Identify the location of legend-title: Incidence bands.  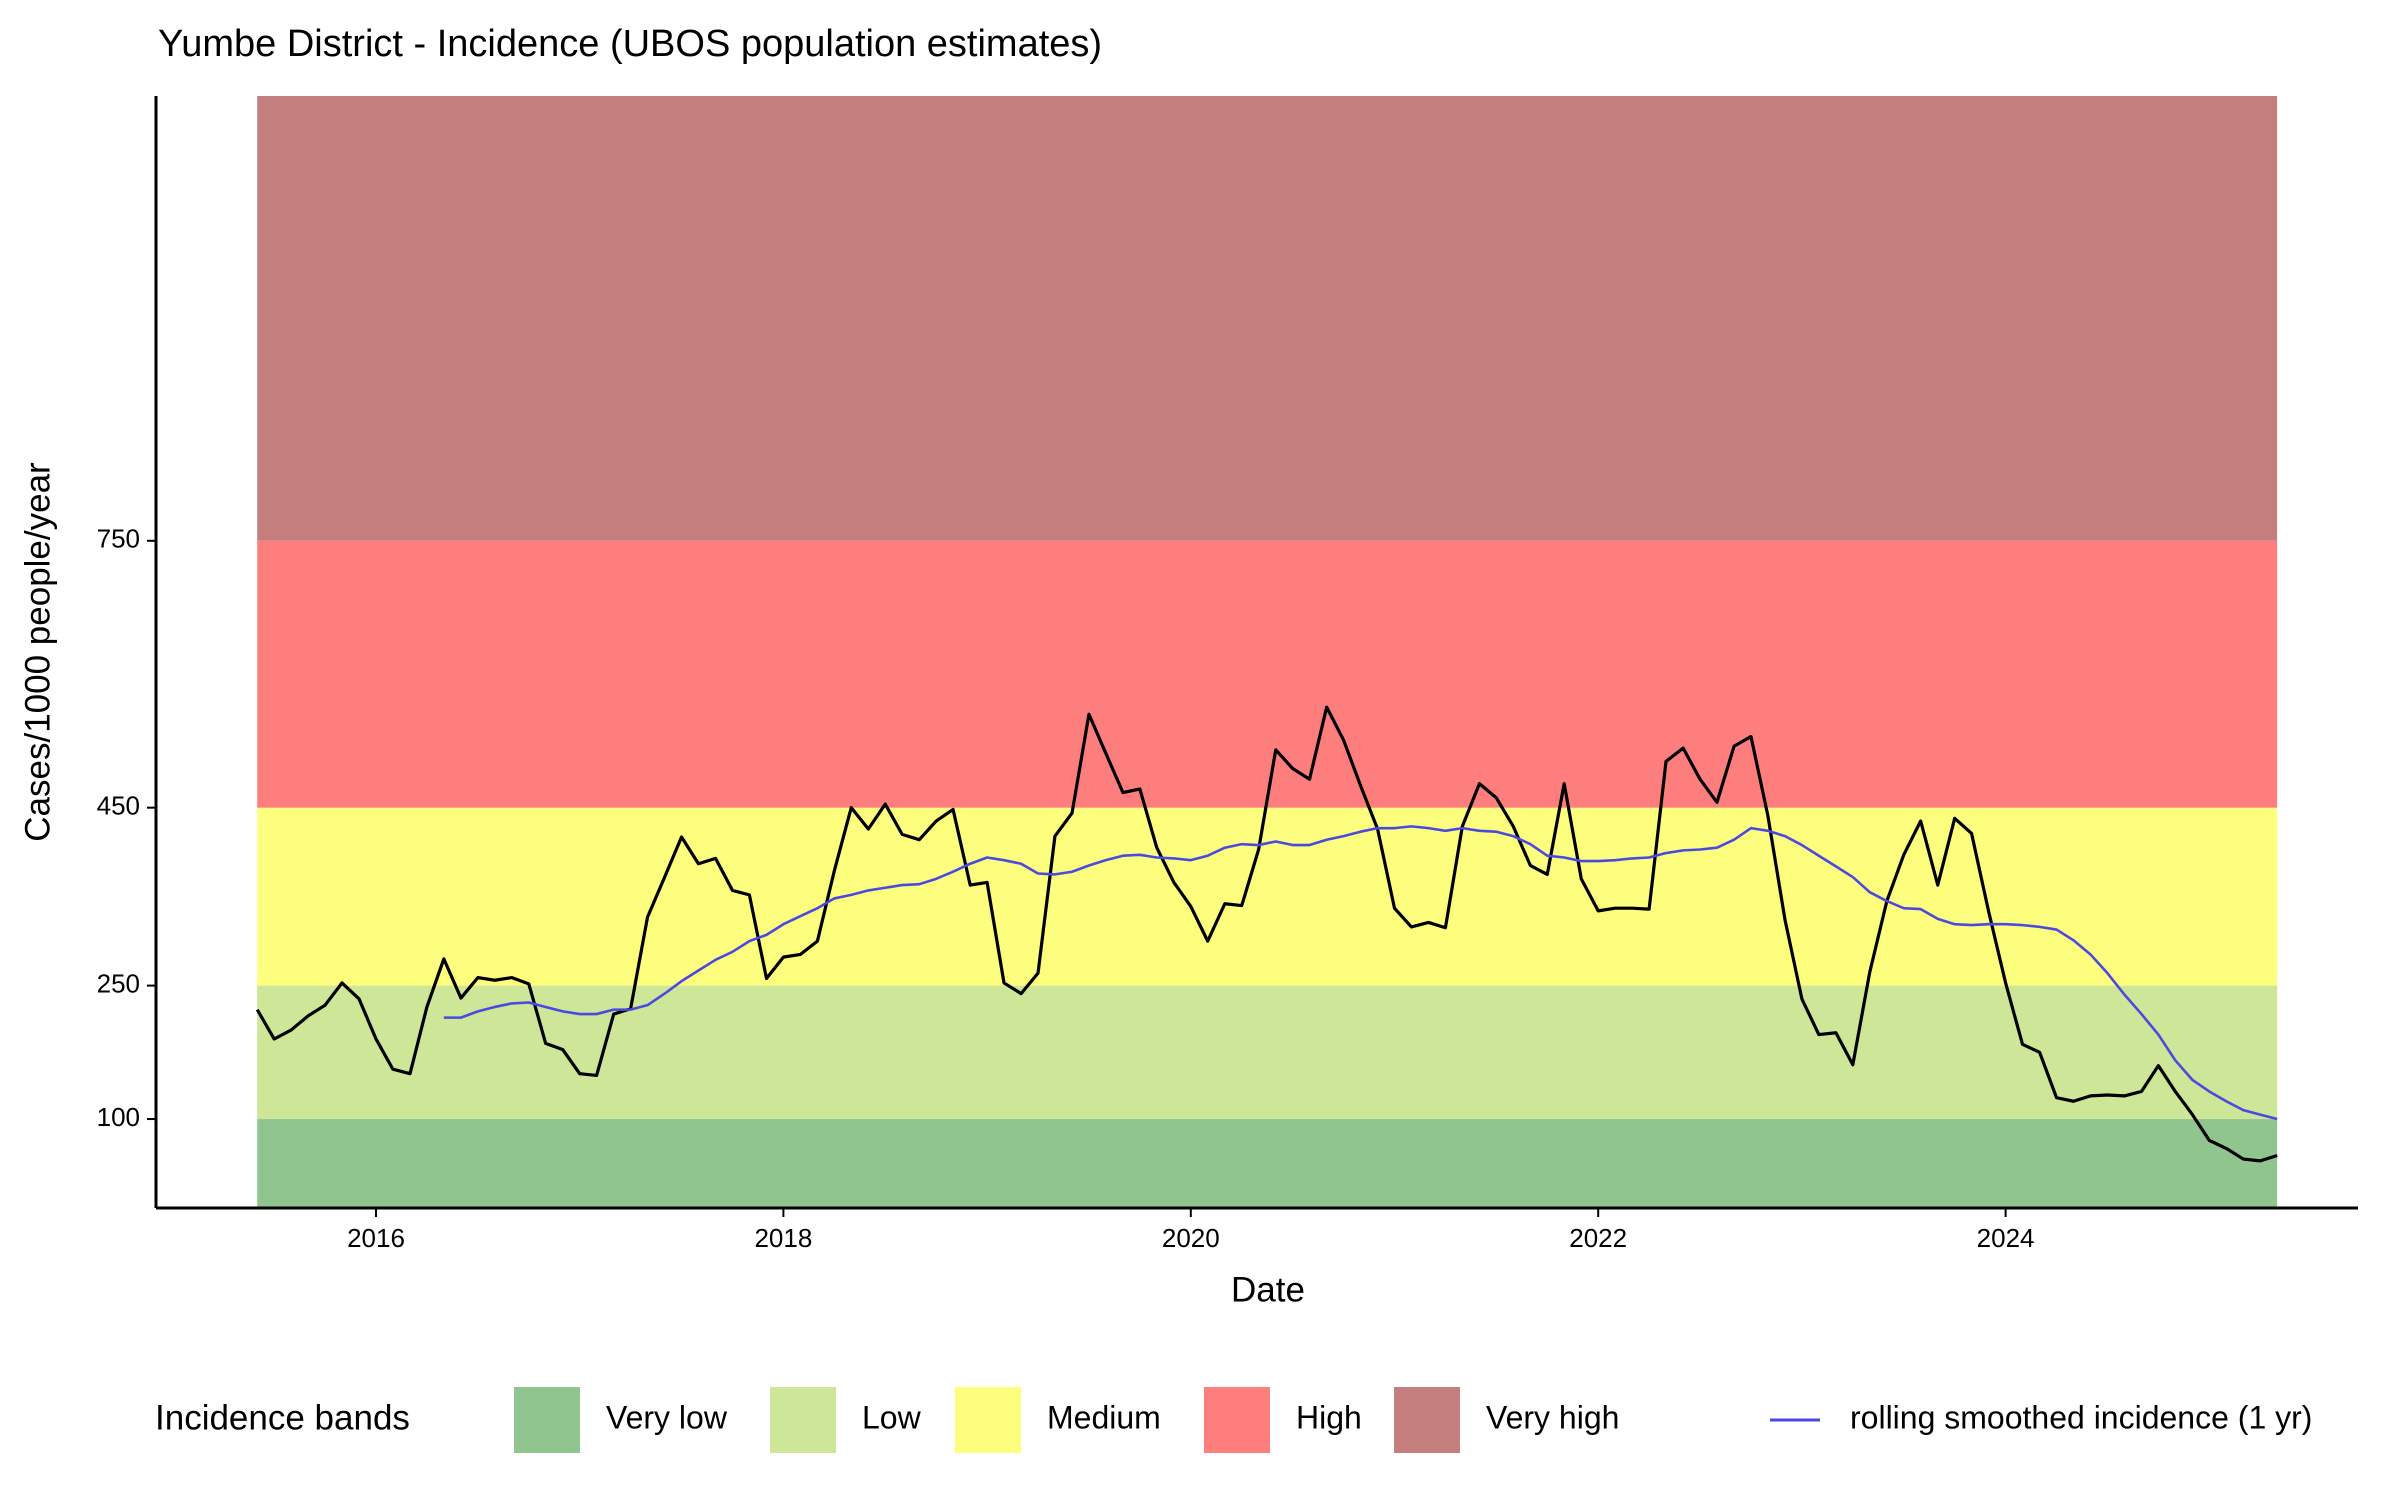
(282, 1417).